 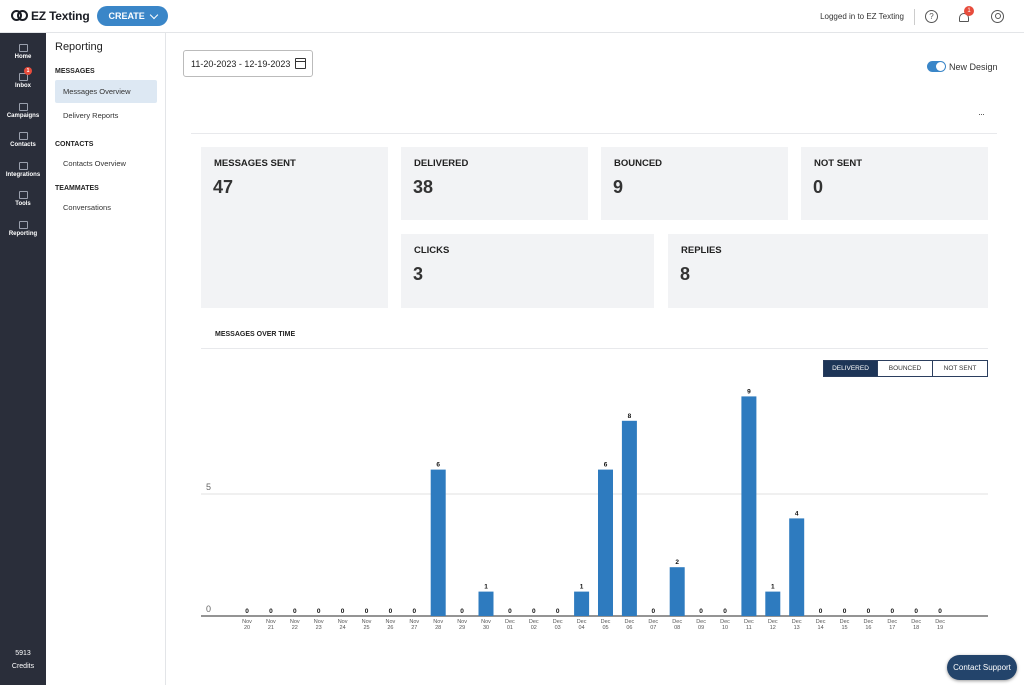 What do you see at coordinates (982, 667) in the screenshot?
I see `contact-support-button: Contact Support` at bounding box center [982, 667].